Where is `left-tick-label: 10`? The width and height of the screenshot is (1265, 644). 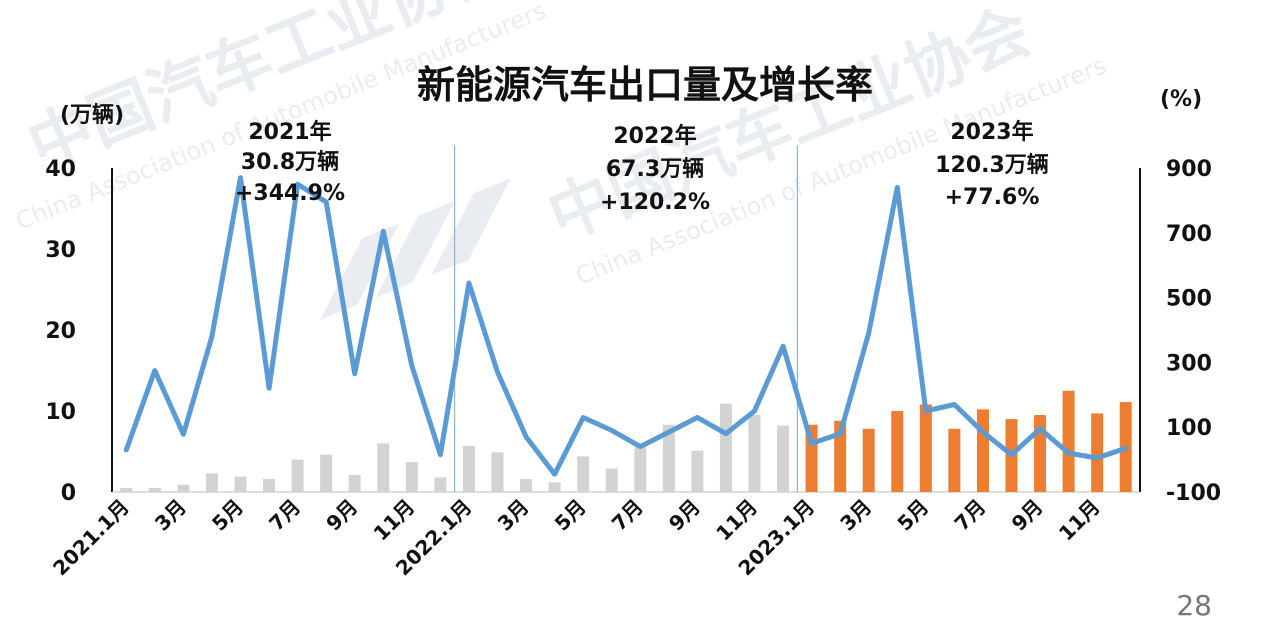 left-tick-label: 10 is located at coordinates (60, 412).